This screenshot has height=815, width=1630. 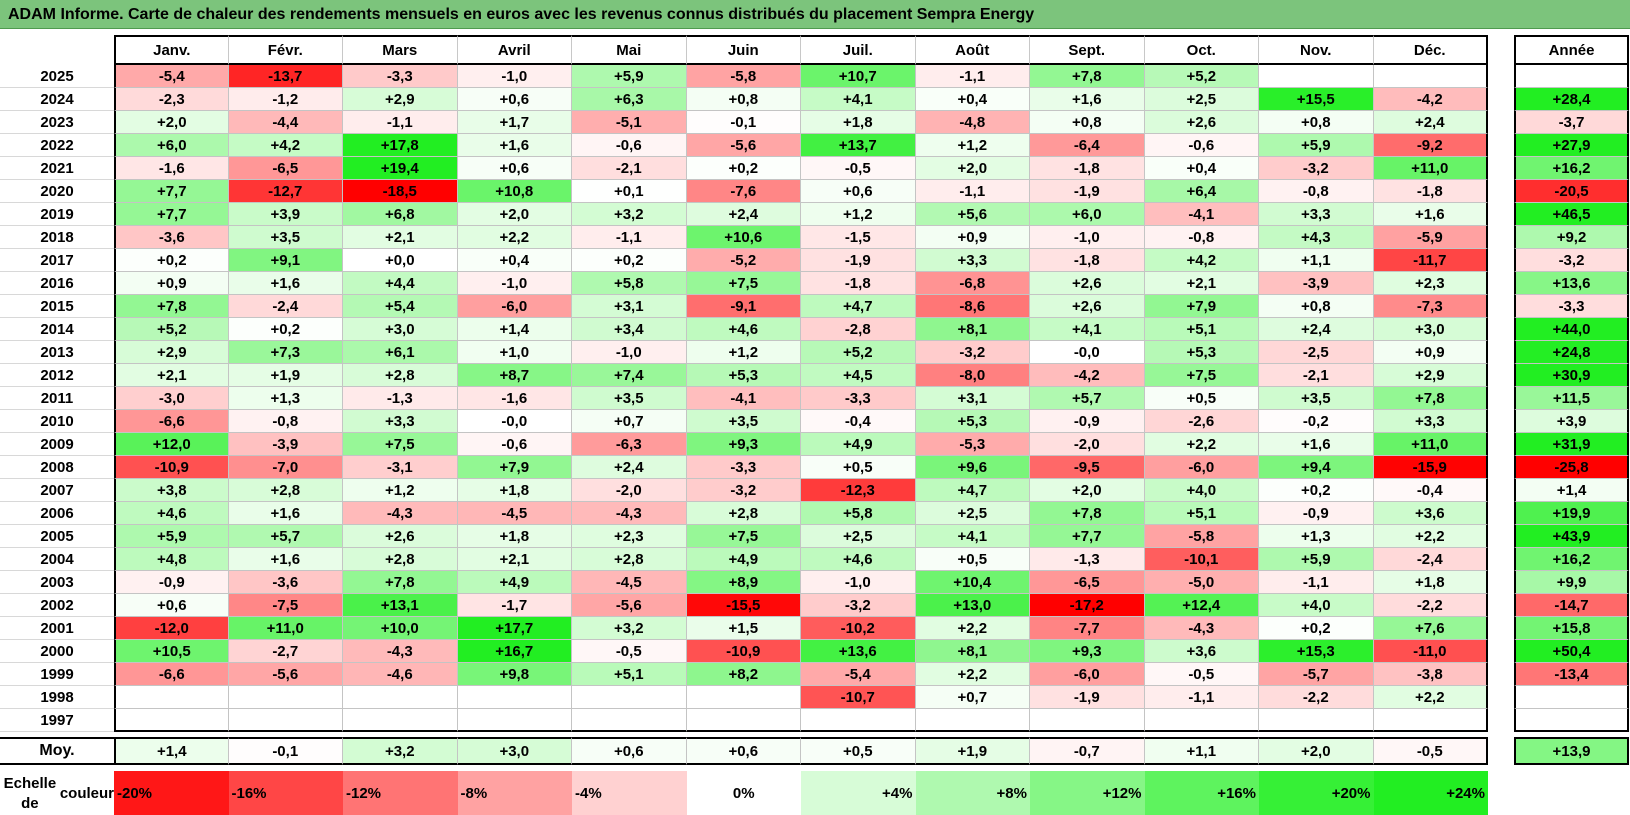 I want to click on heatmap-cell: -7,0, so click(x=285, y=467).